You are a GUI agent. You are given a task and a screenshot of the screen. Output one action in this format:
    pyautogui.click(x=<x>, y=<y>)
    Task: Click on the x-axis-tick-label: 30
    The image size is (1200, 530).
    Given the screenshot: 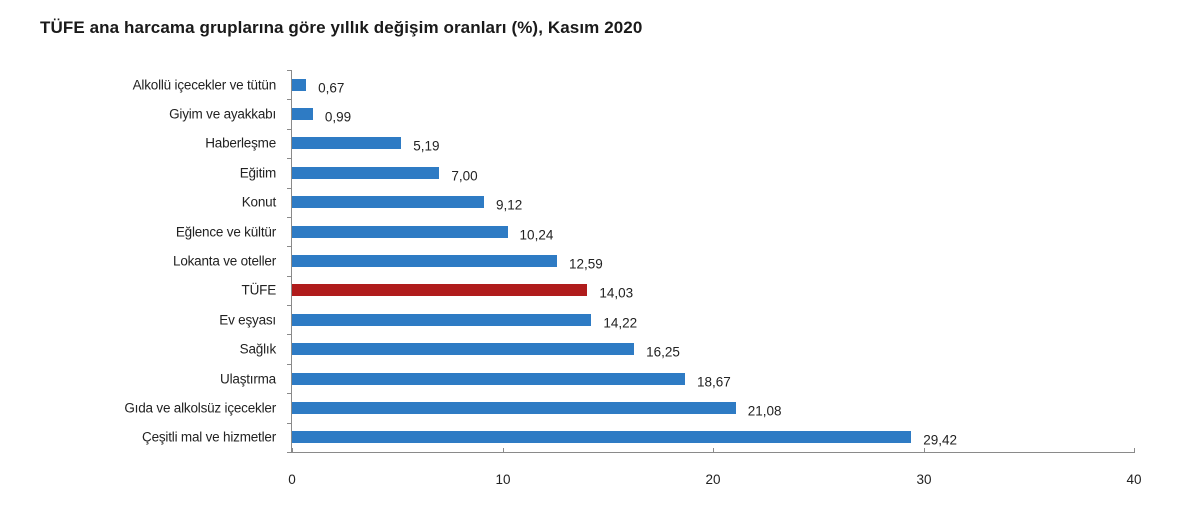 What is the action you would take?
    pyautogui.click(x=924, y=479)
    